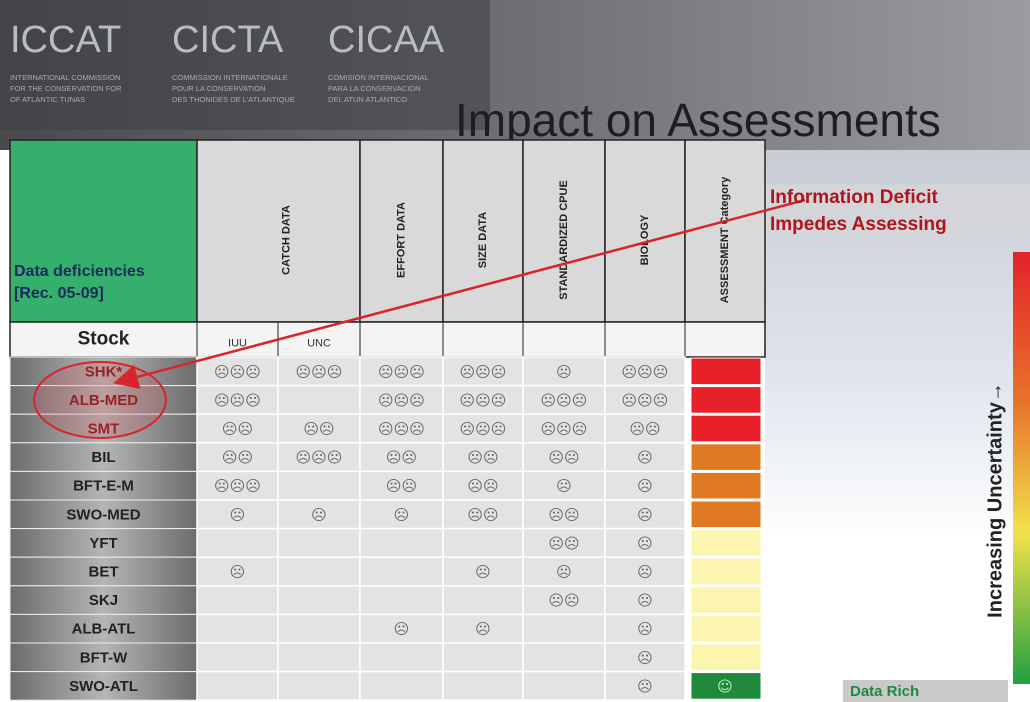 The height and width of the screenshot is (702, 1030). I want to click on stock-name: BIL, so click(103, 457).